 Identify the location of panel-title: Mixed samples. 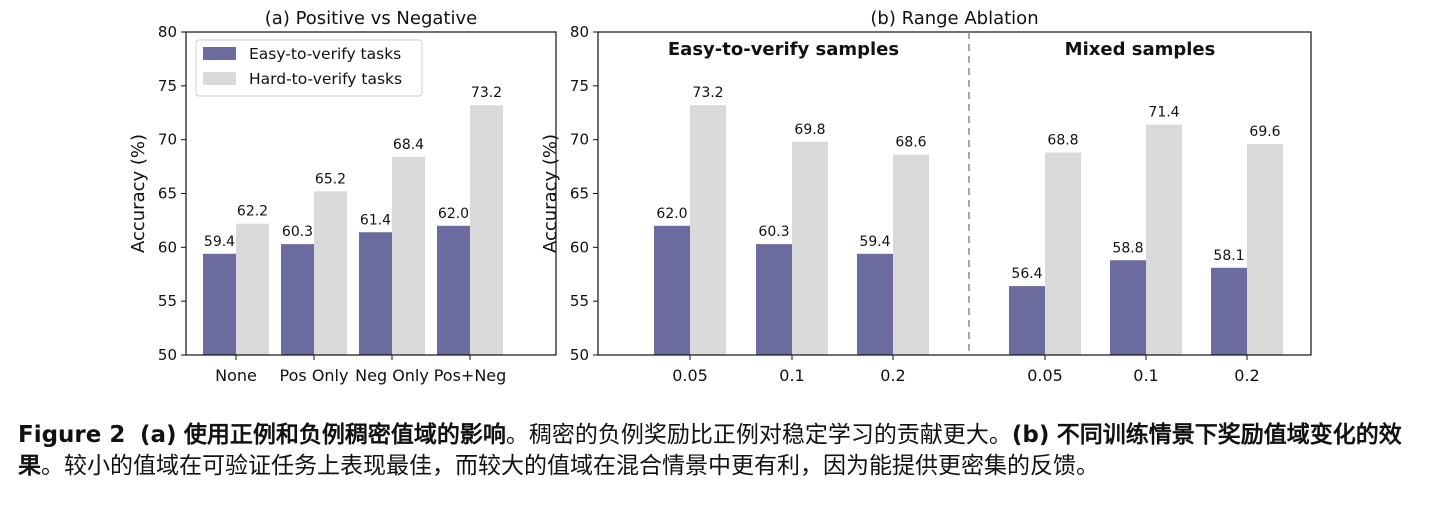
(1140, 49).